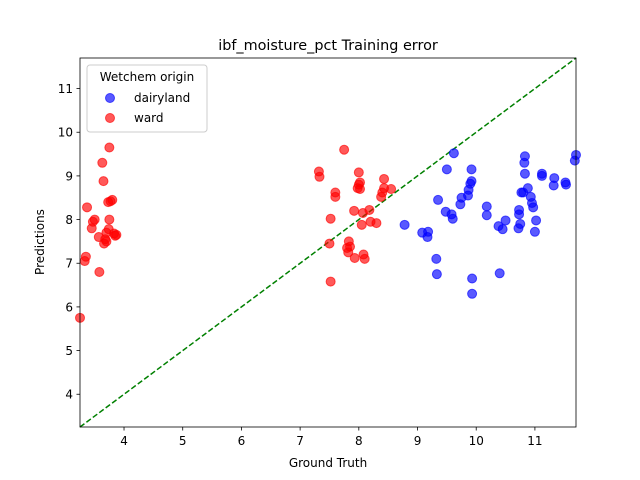  Describe the element at coordinates (69, 176) in the screenshot. I see `y-tick-label-9: 9` at that location.